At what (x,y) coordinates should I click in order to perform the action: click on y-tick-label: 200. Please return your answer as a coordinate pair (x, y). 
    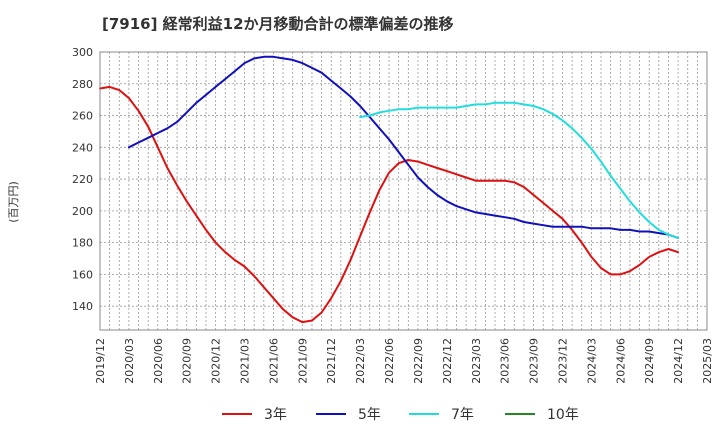
    Looking at the image, I should click on (82, 211).